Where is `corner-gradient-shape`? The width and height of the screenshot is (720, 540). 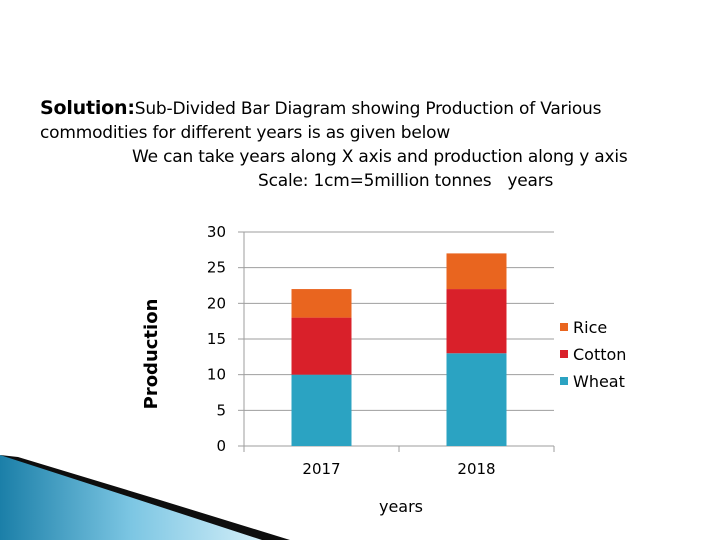
corner-gradient-shape is located at coordinates (131, 497).